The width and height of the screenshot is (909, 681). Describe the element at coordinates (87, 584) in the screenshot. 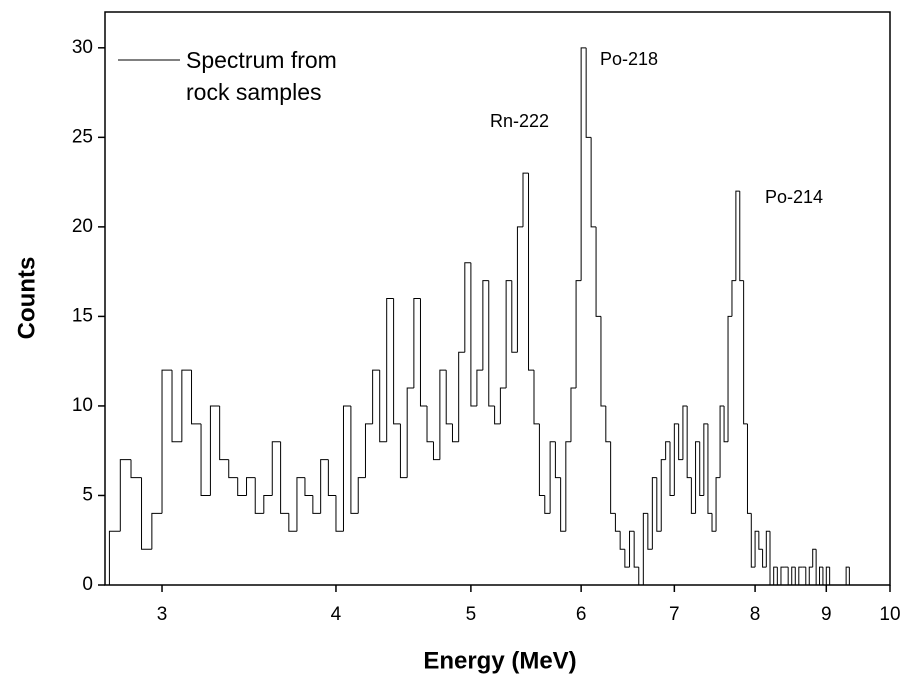

I see `y-tick-label: 0` at that location.